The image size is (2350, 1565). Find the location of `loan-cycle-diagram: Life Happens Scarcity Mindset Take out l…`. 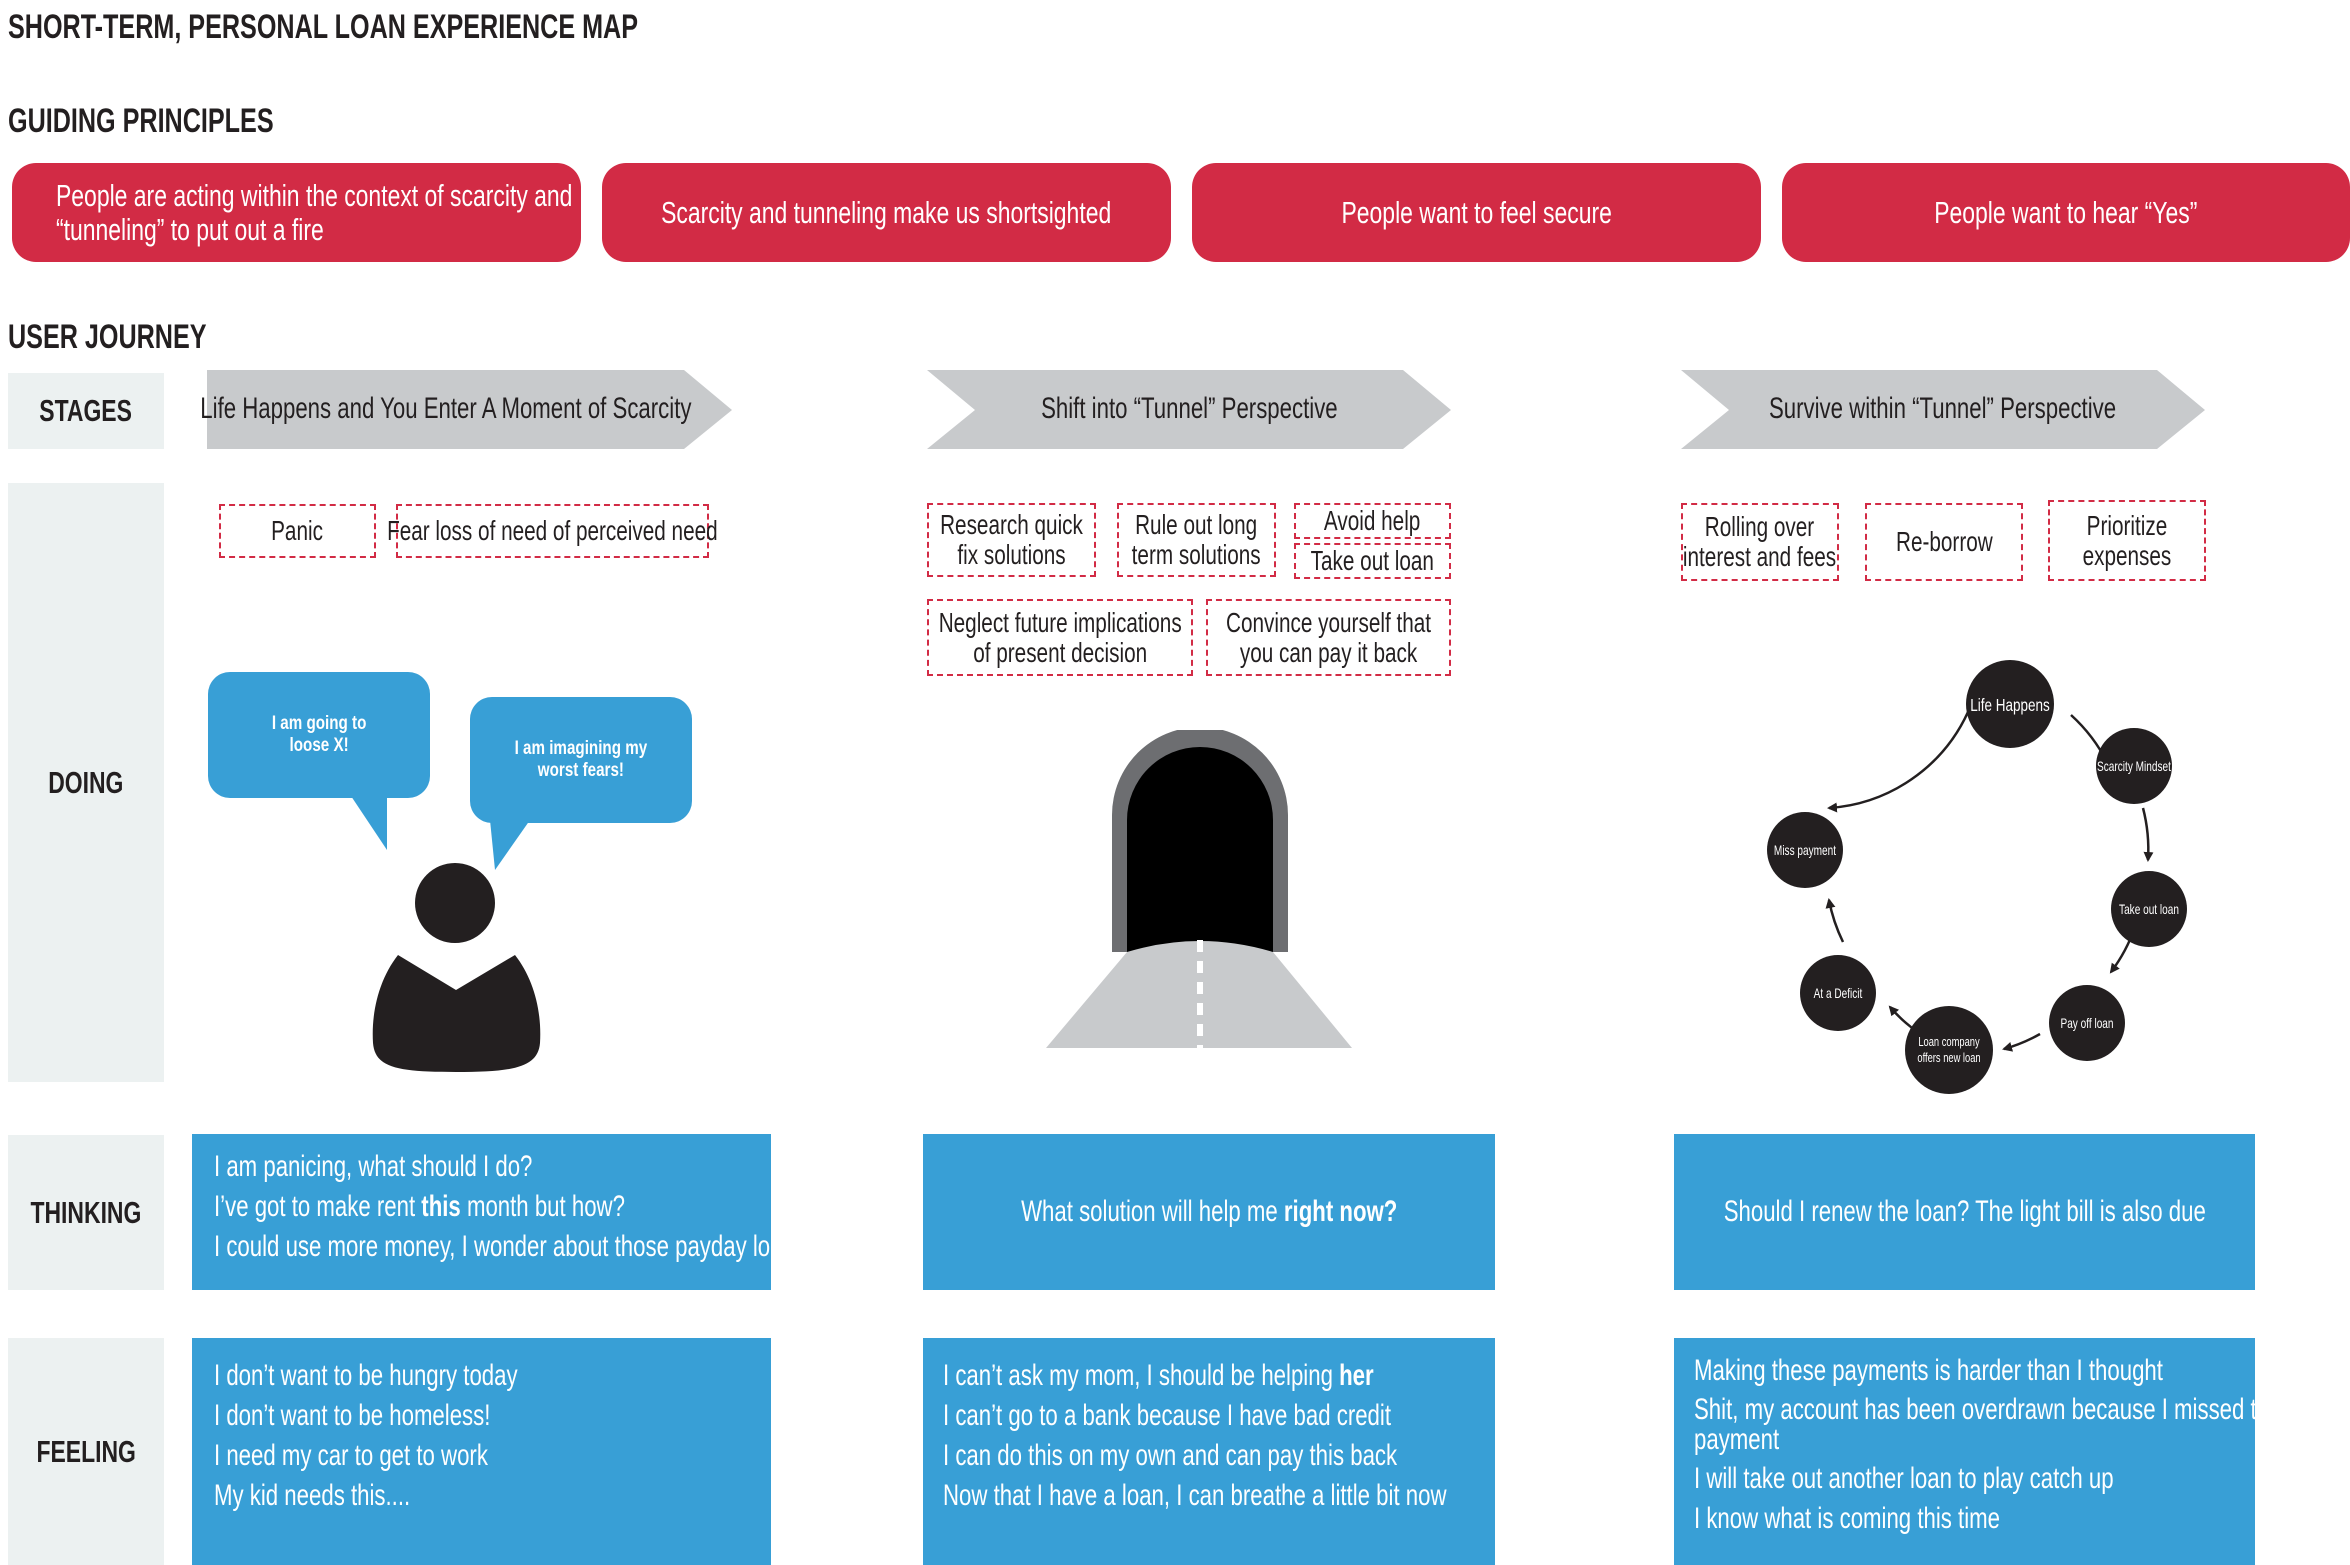

loan-cycle-diagram: Life Happens Scarcity Mindset Take out l… is located at coordinates (1977, 877).